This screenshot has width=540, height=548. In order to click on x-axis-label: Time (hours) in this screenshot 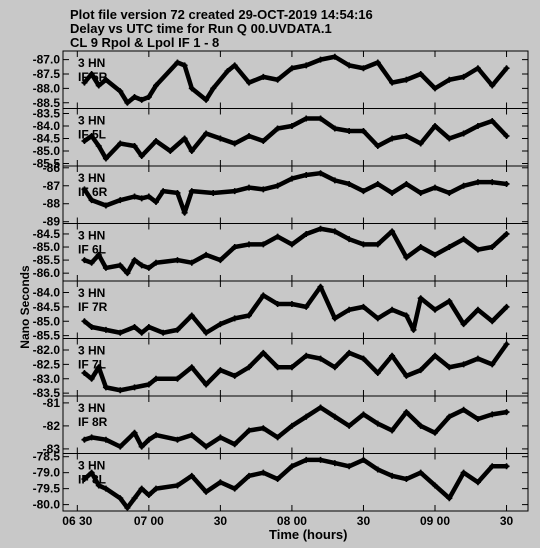, I will do `click(308, 534)`.